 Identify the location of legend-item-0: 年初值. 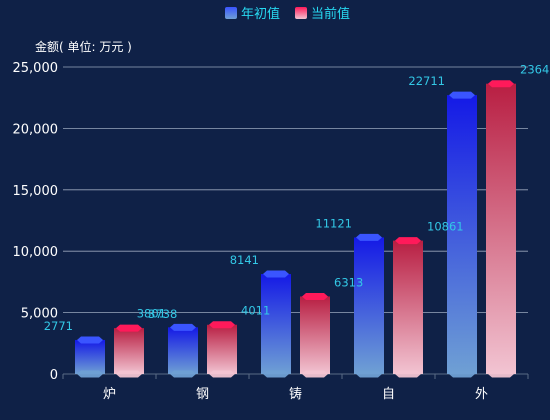
(252, 14).